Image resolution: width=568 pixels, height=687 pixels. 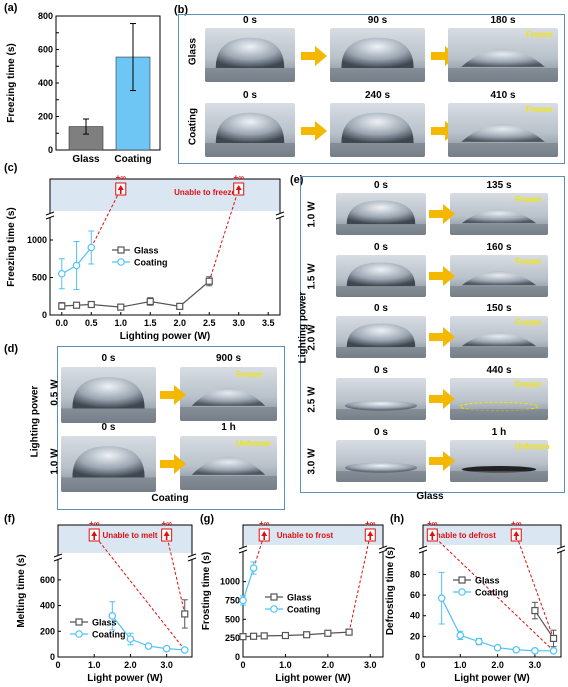 I want to click on row-label: 2.0 W, so click(x=312, y=337).